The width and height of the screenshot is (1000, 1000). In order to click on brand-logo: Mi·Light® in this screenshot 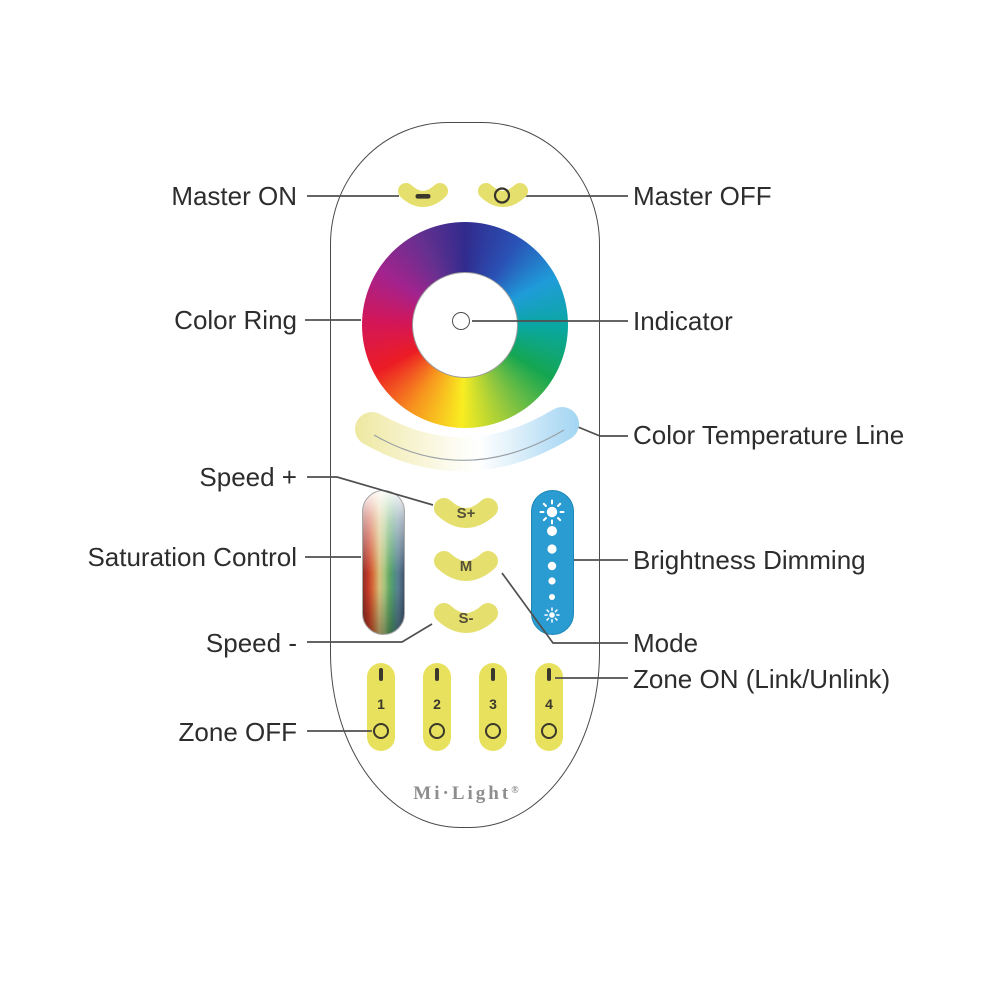, I will do `click(466, 792)`.